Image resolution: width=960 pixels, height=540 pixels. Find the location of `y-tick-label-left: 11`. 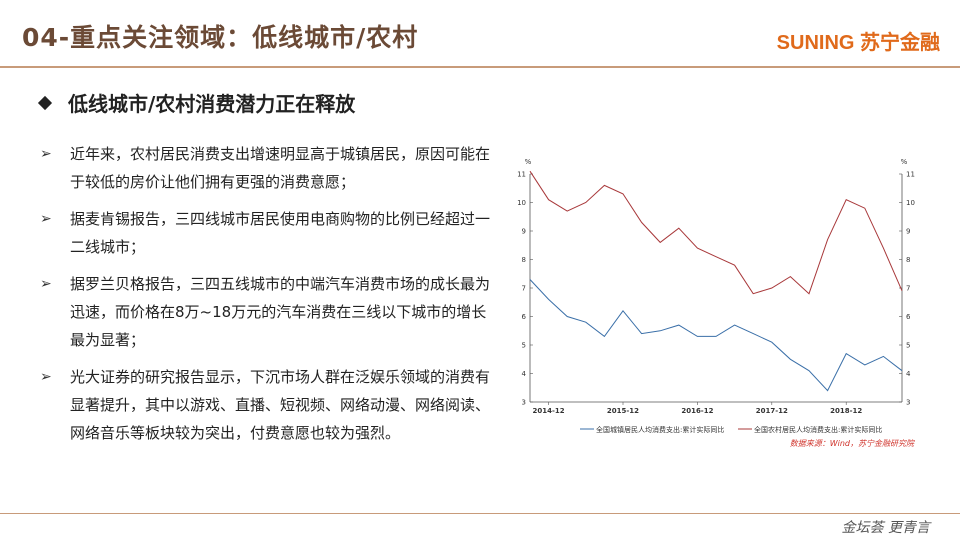

y-tick-label-left: 11 is located at coordinates (521, 175).